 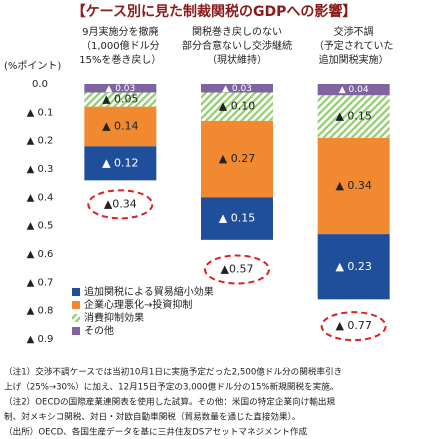 I want to click on value-label: ▲ 0.27, so click(x=237, y=158).